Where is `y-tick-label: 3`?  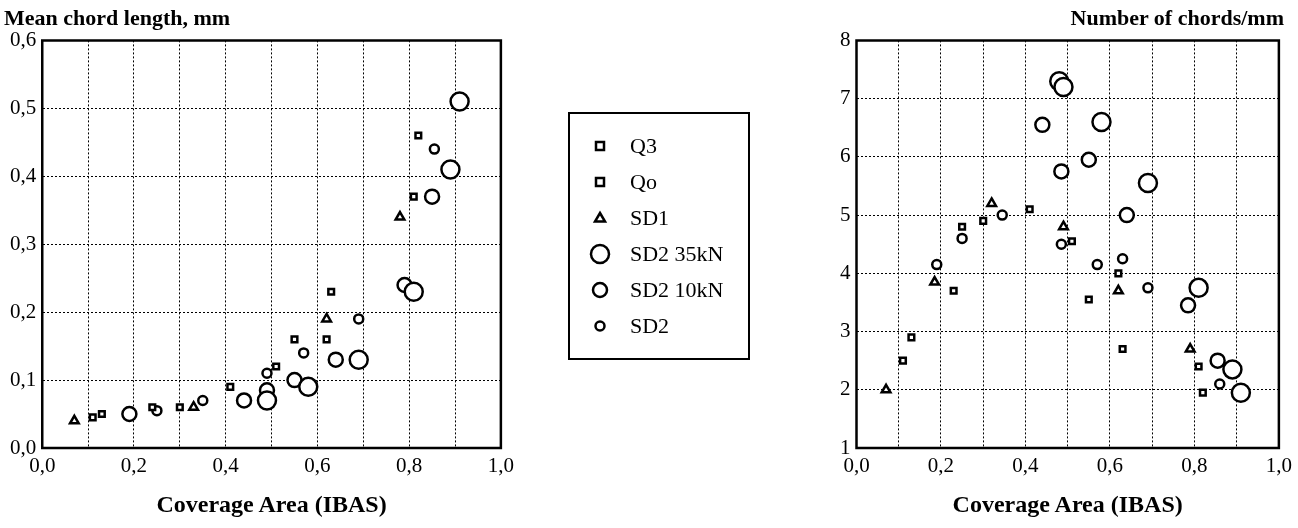
y-tick-label: 3 is located at coordinates (845, 330).